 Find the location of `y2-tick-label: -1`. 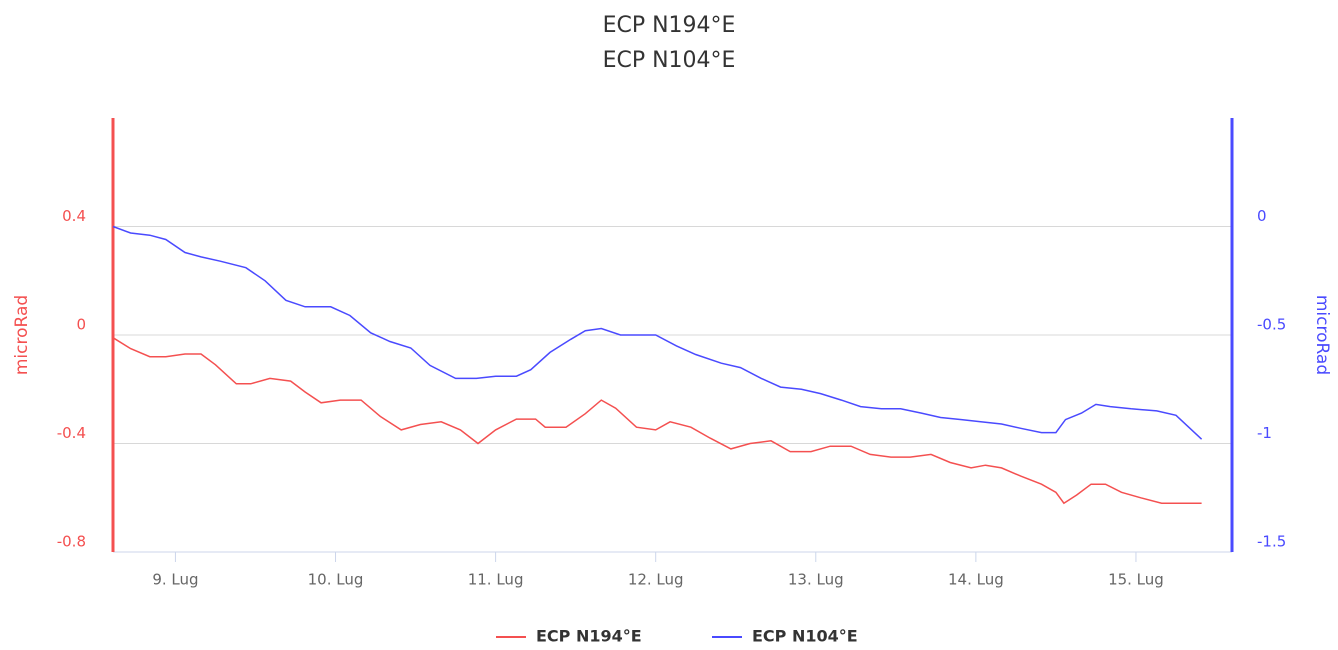

y2-tick-label: -1 is located at coordinates (1264, 433).